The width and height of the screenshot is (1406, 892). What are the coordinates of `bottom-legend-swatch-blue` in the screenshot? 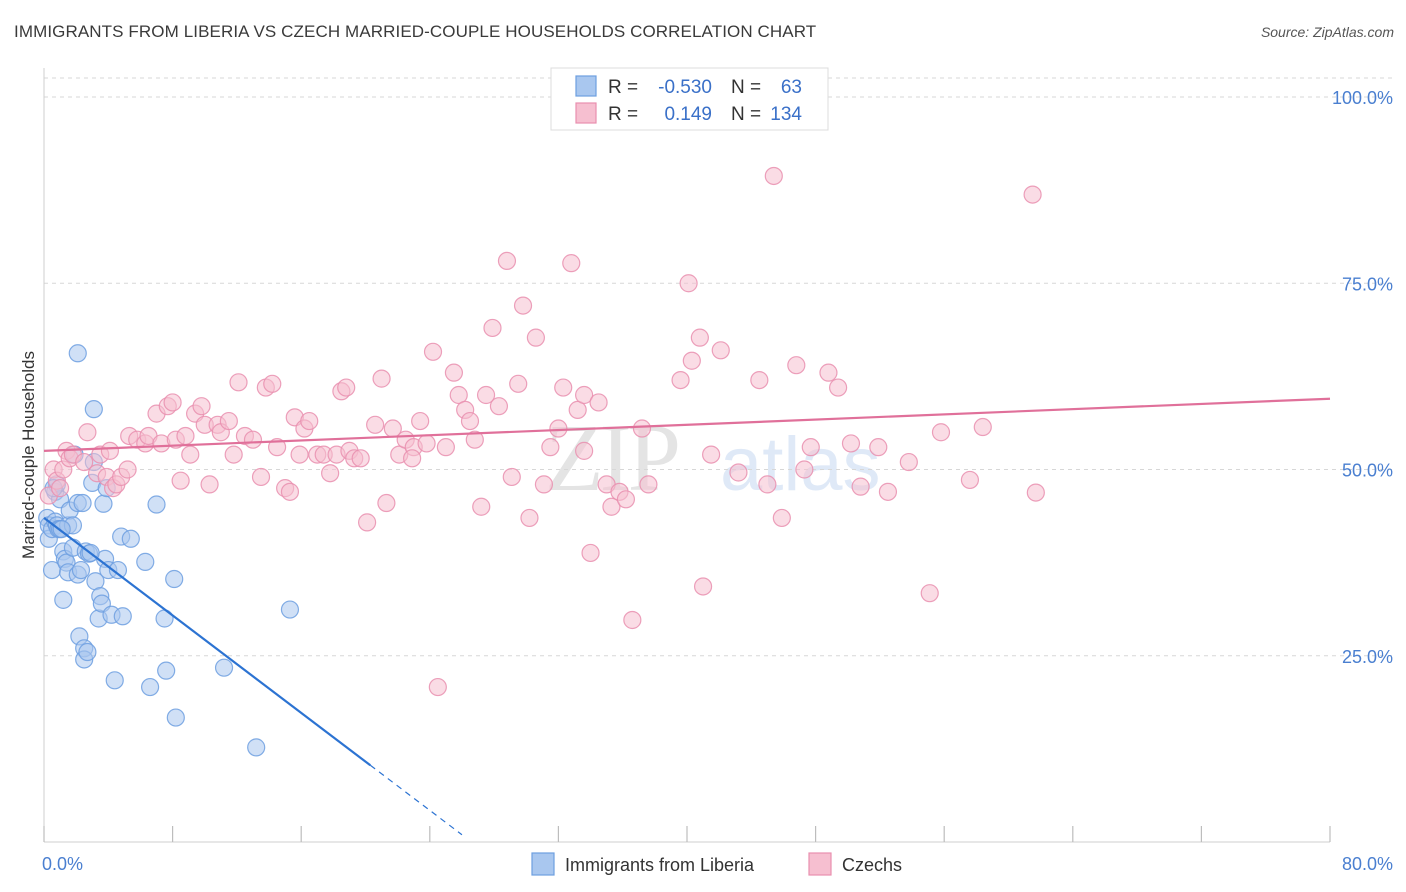 It's located at (543, 864).